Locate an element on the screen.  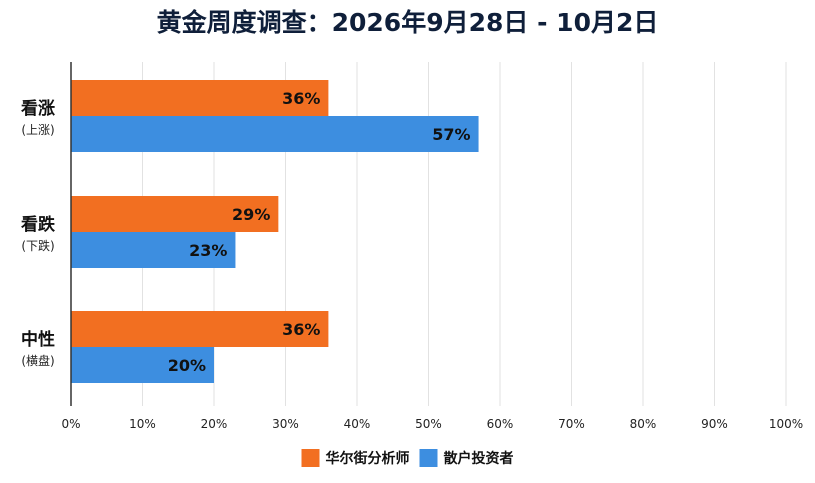
bar-value-label: 57% is located at coordinates (451, 134).